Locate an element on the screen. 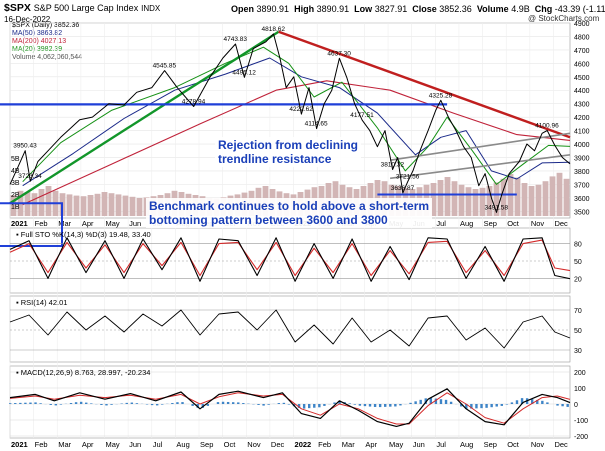 This screenshot has width=605, height=451. x-tick-label: 2021 is located at coordinates (19, 223).